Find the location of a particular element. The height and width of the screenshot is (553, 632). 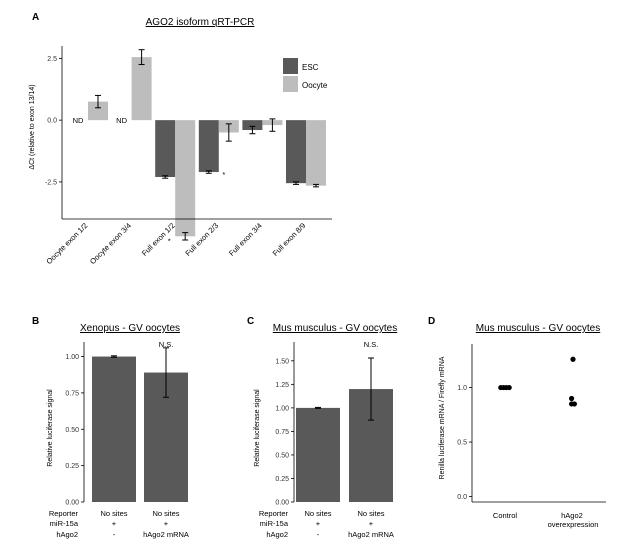

panel-c-y-ticks: 0.00 0.25 0.50 0.75 1.00 1.25 1.50 is located at coordinates (284, 432).